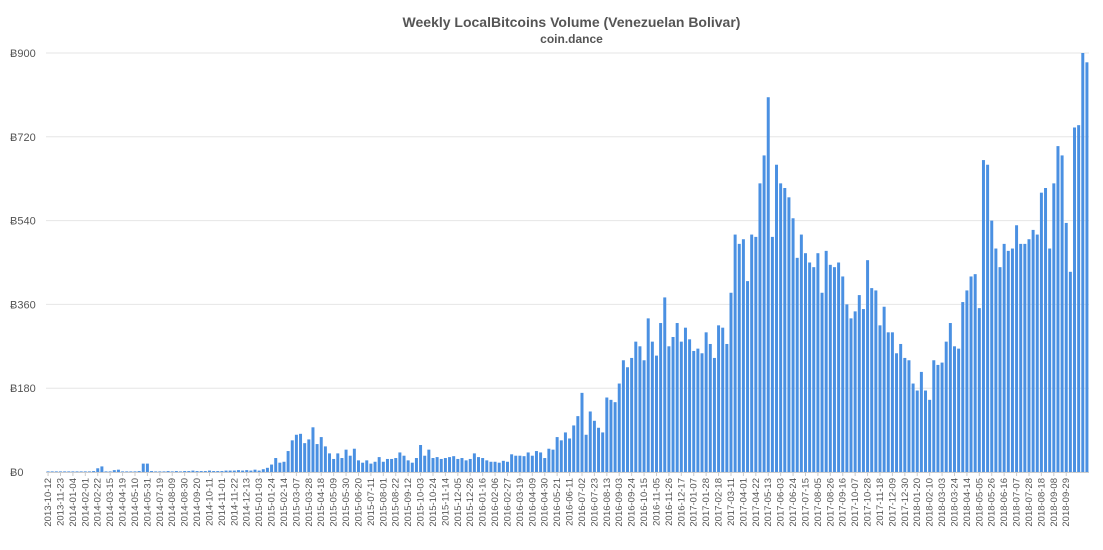  I want to click on x-tick-label: 2017-09-16, so click(843, 502).